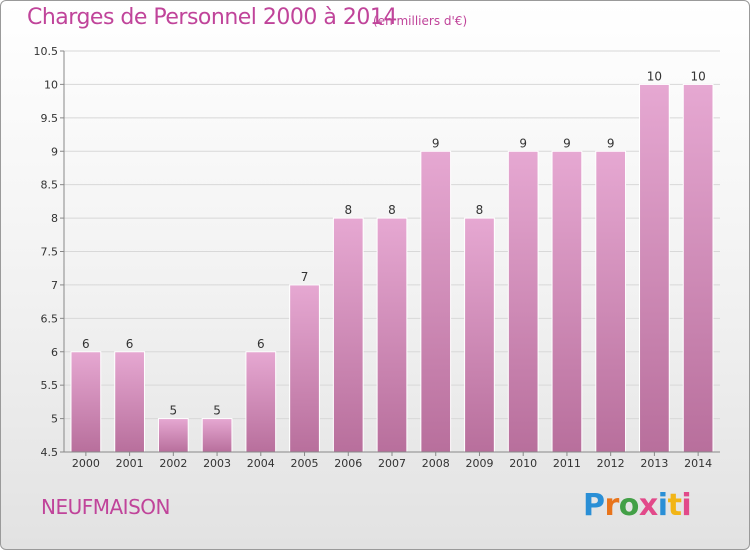  Describe the element at coordinates (567, 143) in the screenshot. I see `data-label-2011: 9` at that location.